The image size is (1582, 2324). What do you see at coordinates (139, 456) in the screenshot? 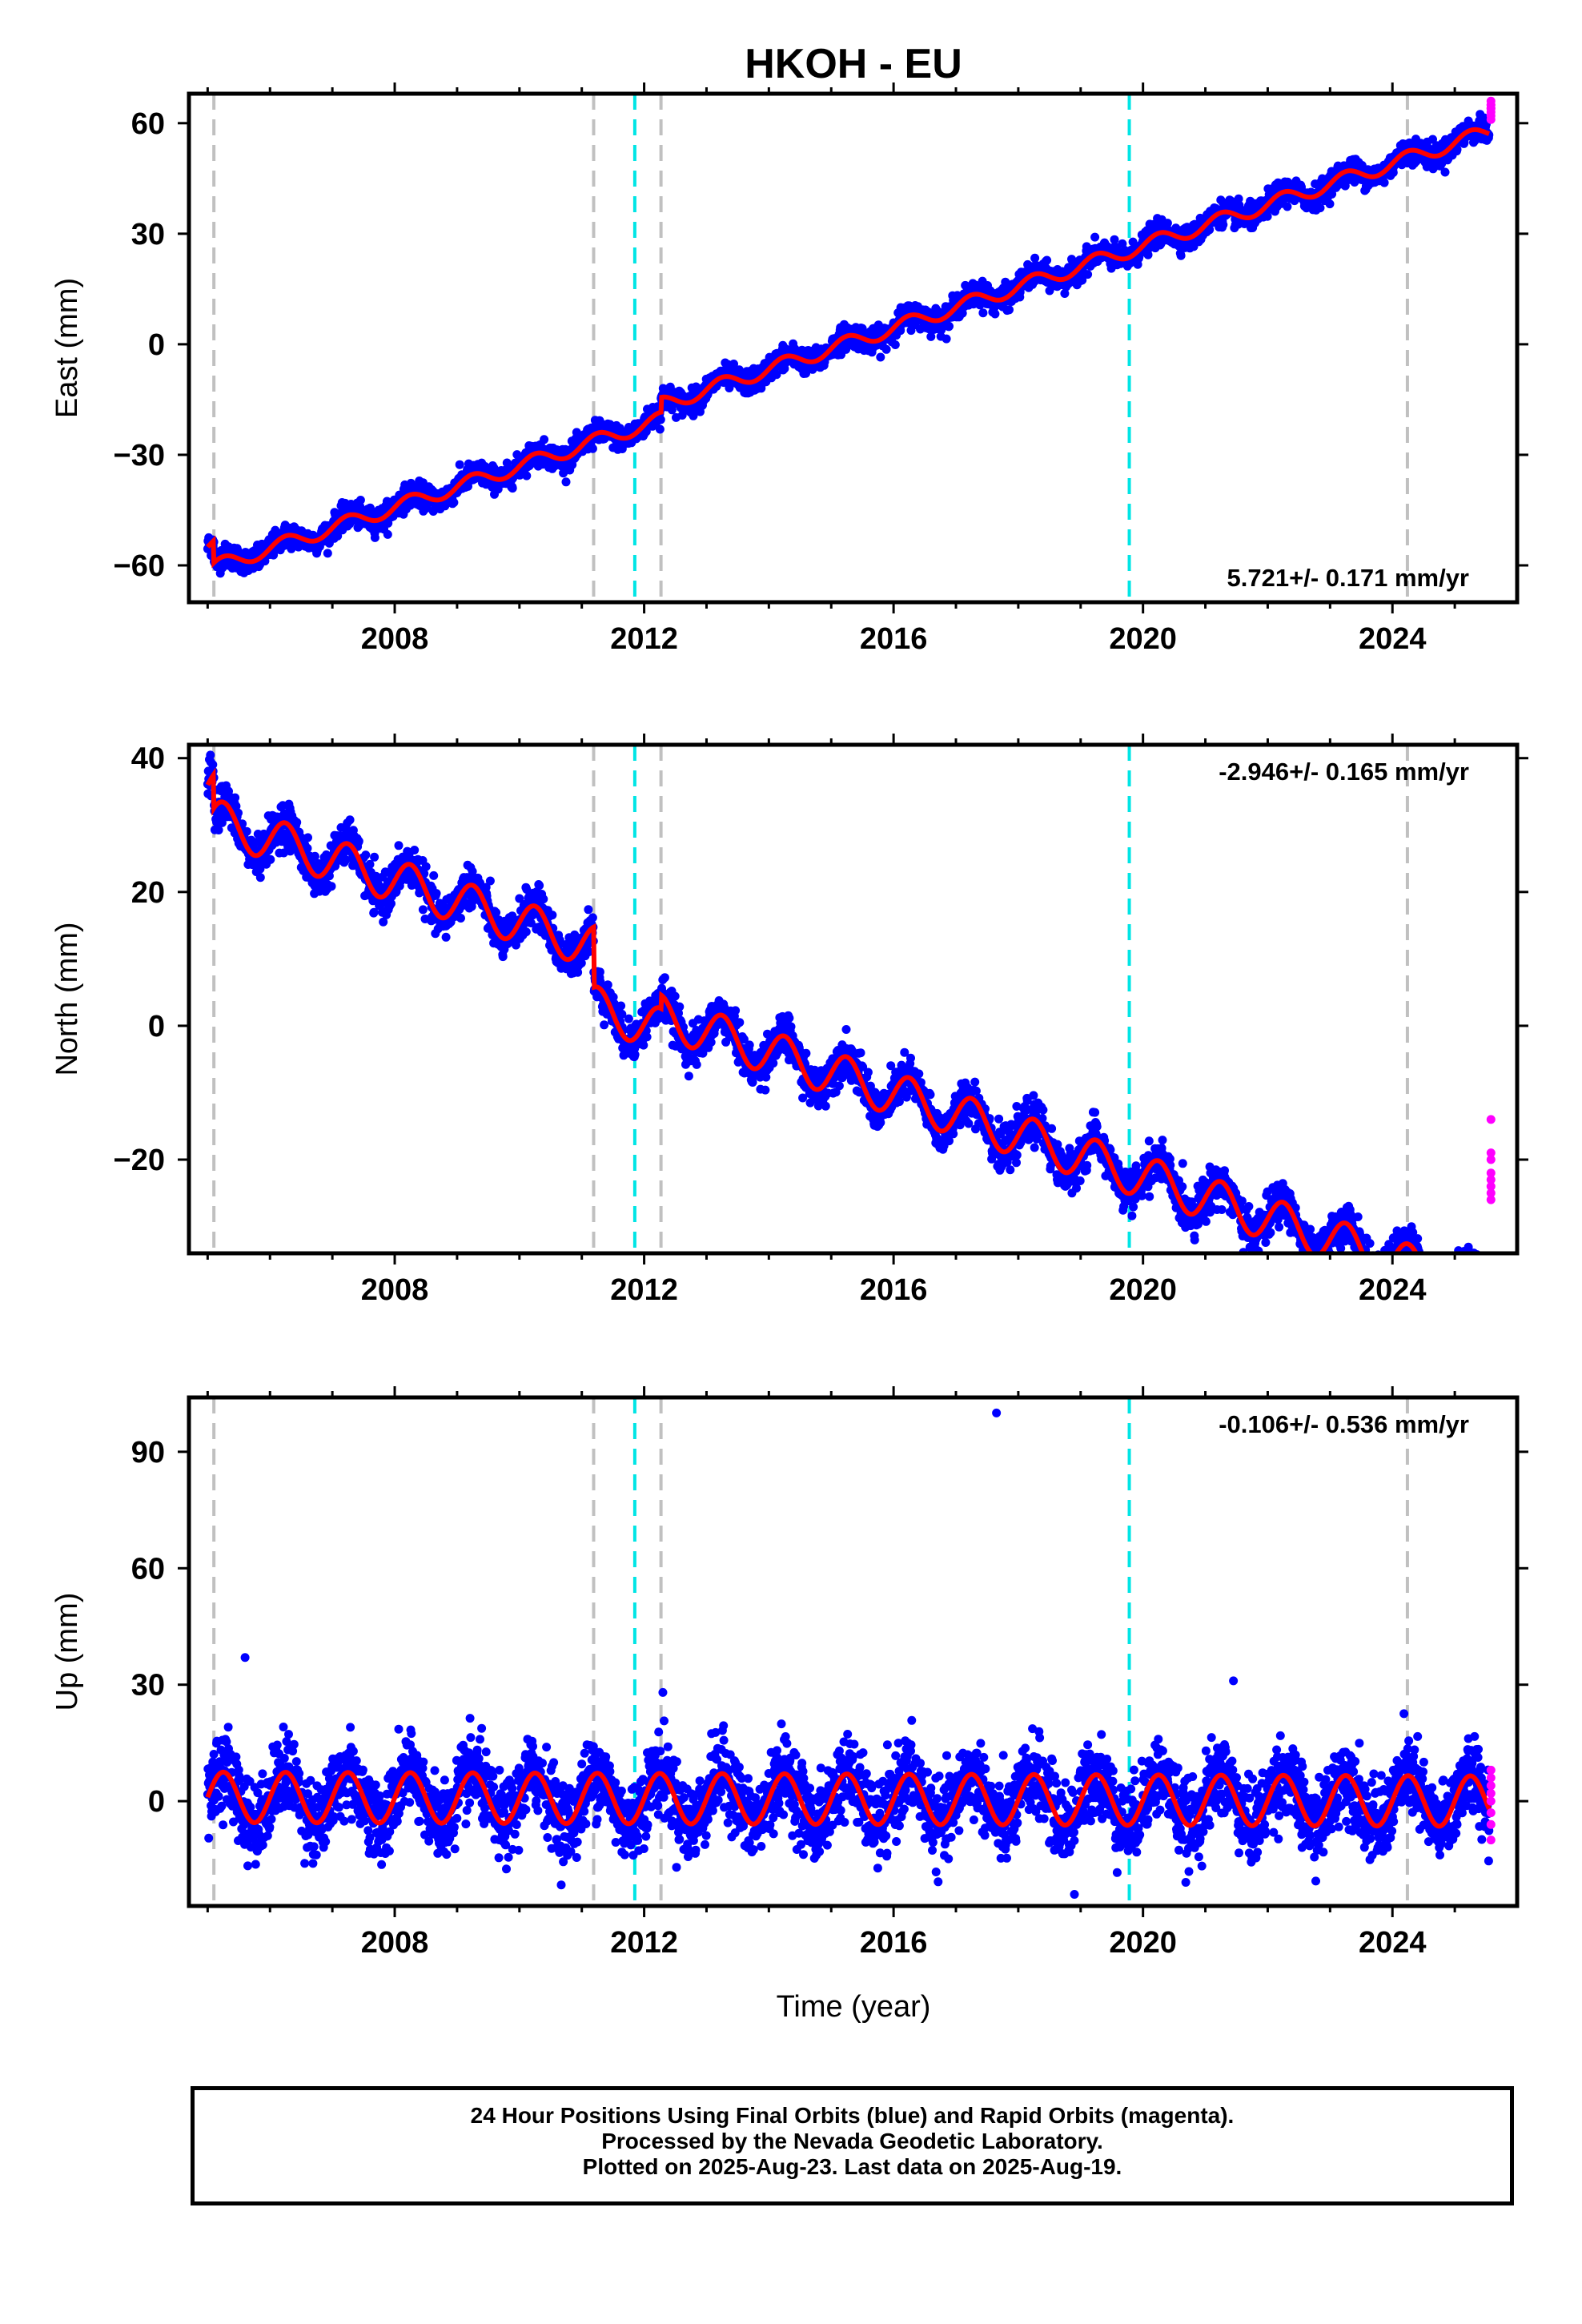
I see `y-tick-label: −30` at bounding box center [139, 456].